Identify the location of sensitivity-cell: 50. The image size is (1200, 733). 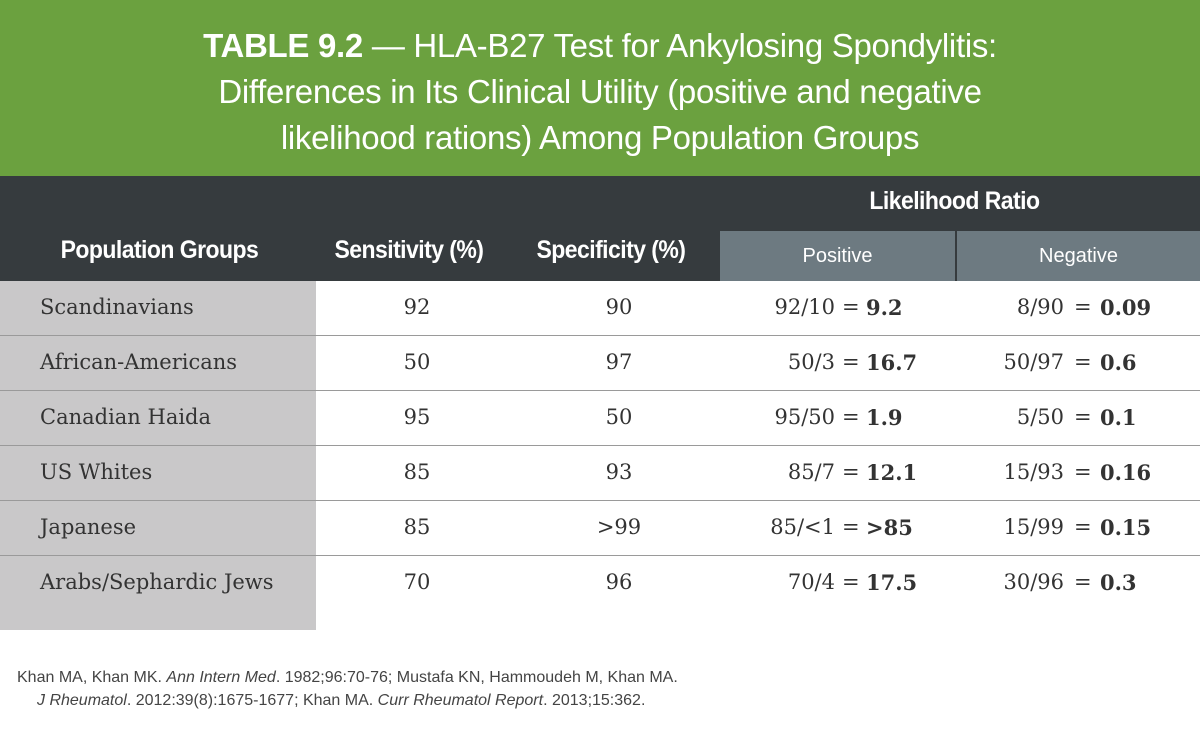
(417, 362).